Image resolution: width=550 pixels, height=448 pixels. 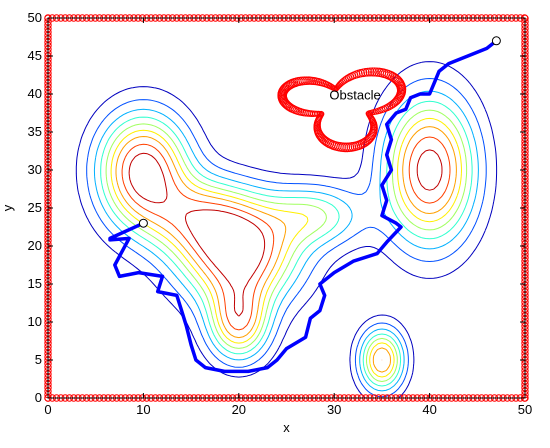 I want to click on x-tick-label: 10, so click(x=143, y=409).